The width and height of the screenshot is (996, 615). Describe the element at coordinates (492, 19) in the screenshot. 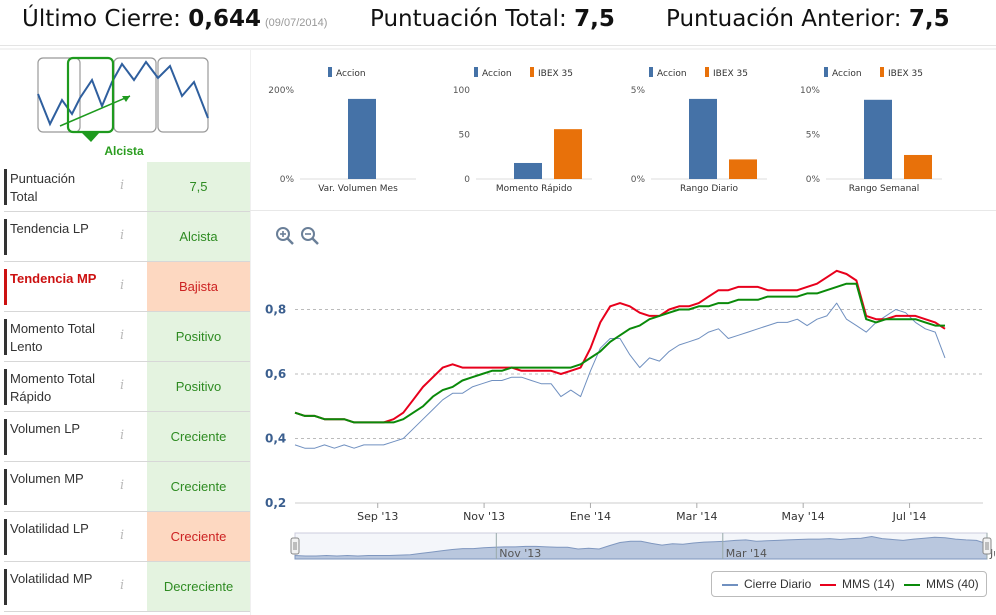

I see `total-score: Puntuación Total: 7,5` at that location.